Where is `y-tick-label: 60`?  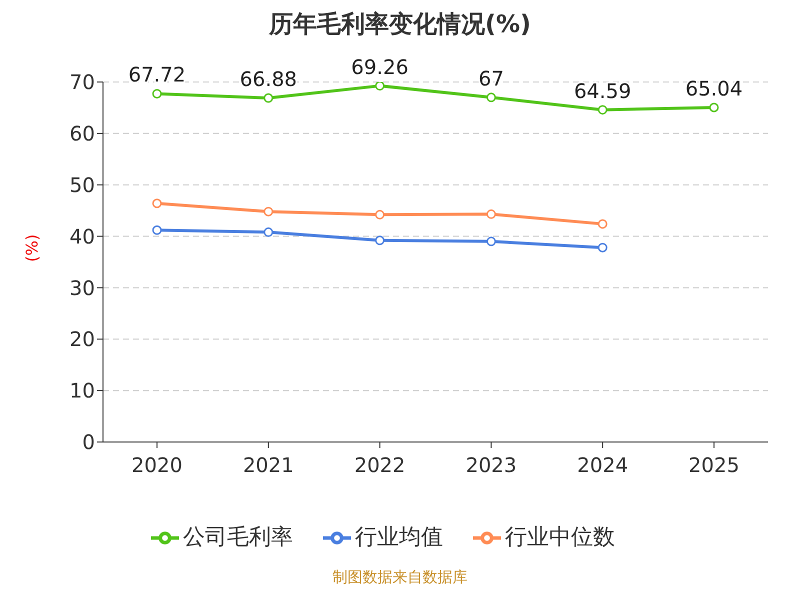 y-tick-label: 60 is located at coordinates (82, 134).